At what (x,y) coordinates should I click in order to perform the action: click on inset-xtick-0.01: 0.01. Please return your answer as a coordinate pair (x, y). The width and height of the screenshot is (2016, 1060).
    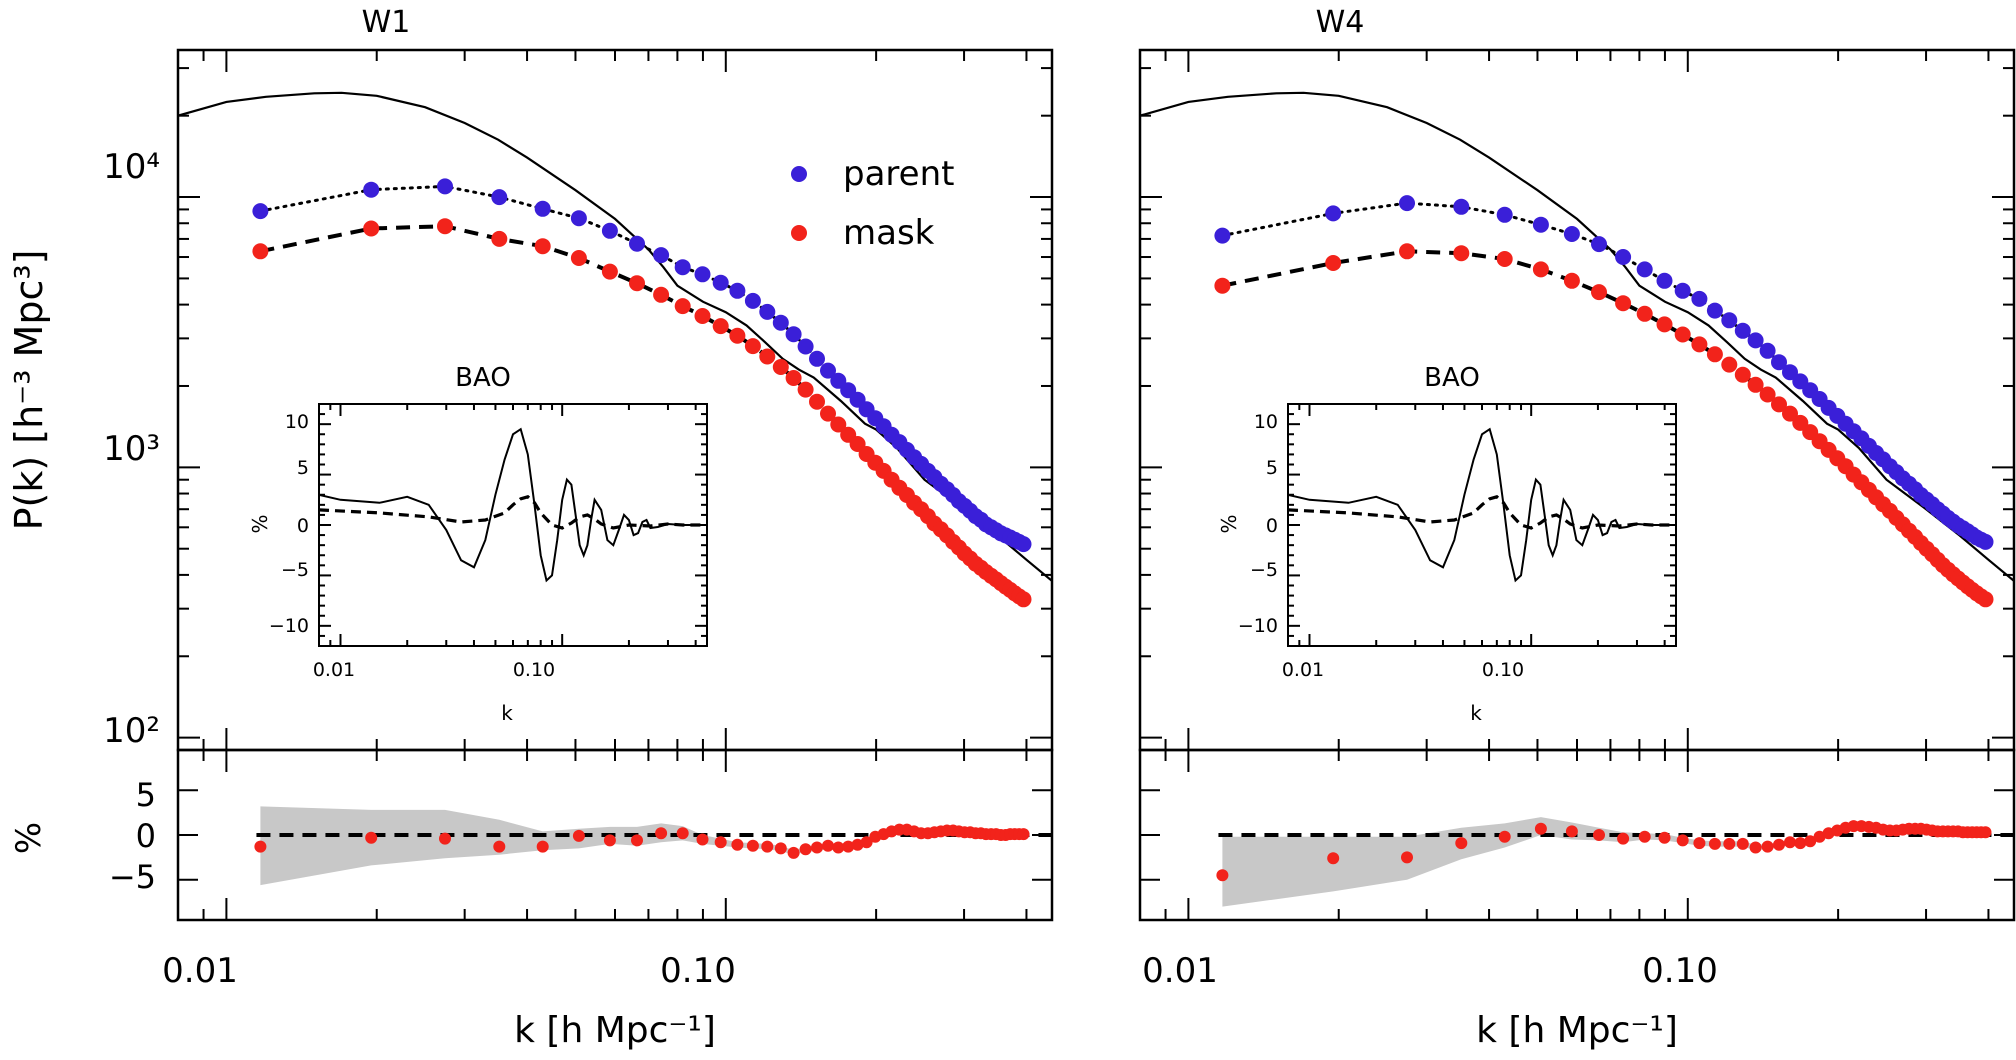
    Looking at the image, I should click on (334, 670).